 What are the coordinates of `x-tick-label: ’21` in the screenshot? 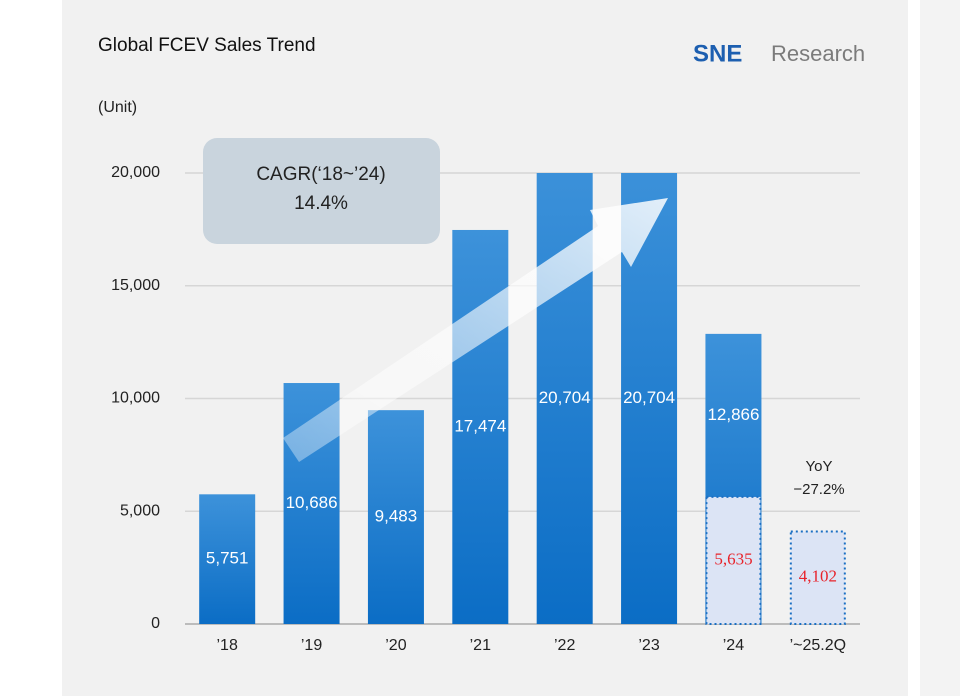 It's located at (480, 645).